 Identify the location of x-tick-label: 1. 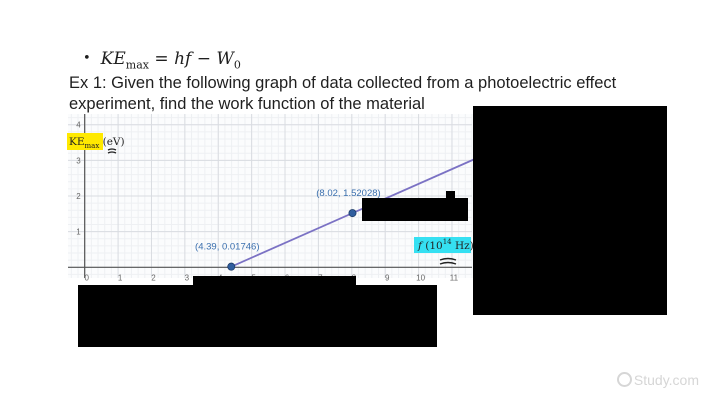
(120, 277).